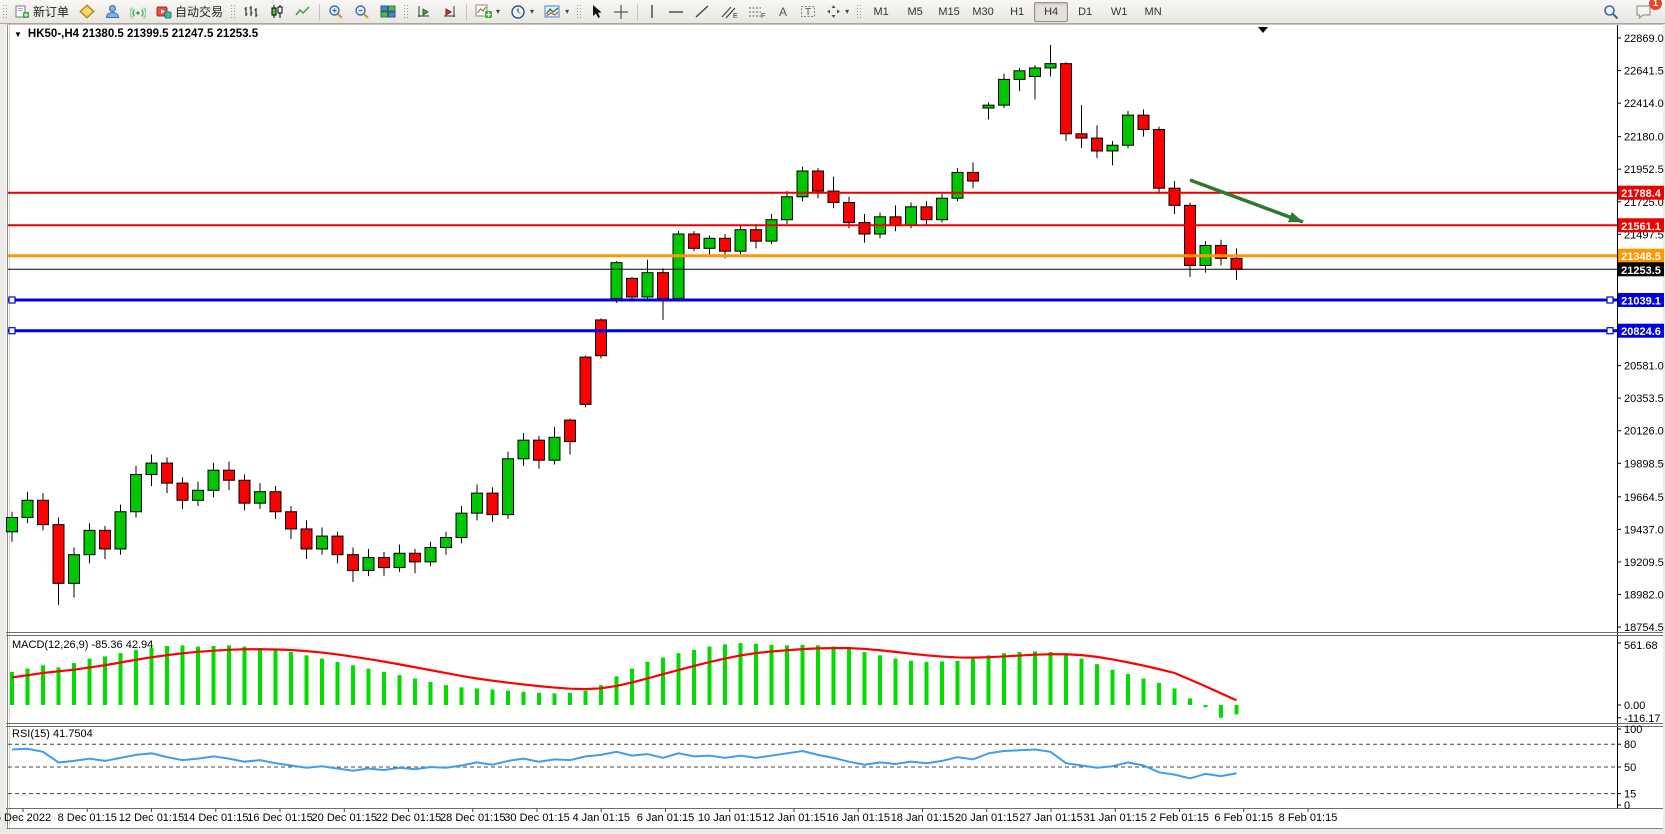  I want to click on horizontal-line-icon, so click(676, 12).